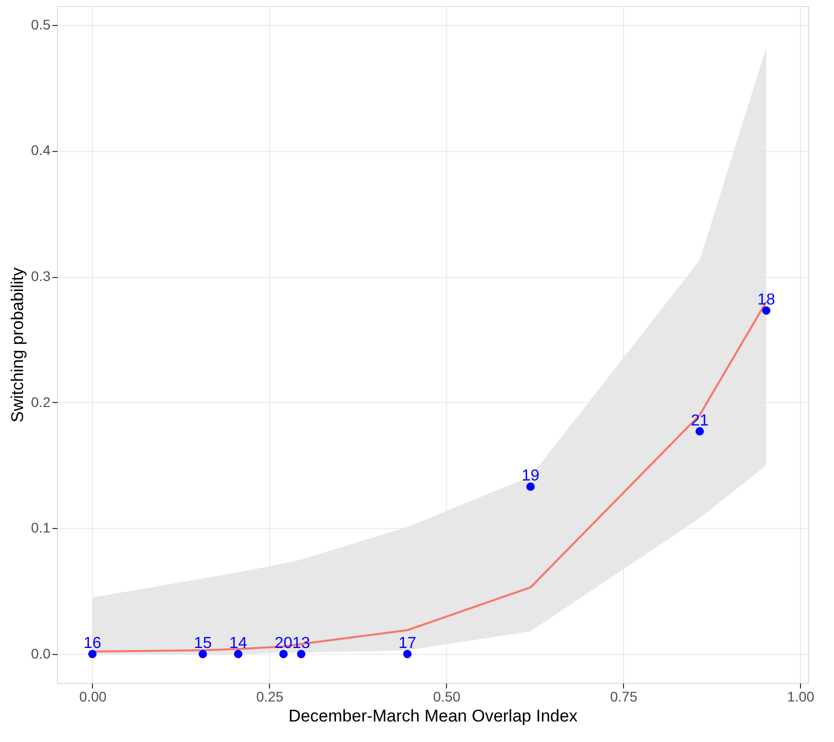 The image size is (834, 742). Describe the element at coordinates (283, 643) in the screenshot. I see `annotation: 20` at that location.